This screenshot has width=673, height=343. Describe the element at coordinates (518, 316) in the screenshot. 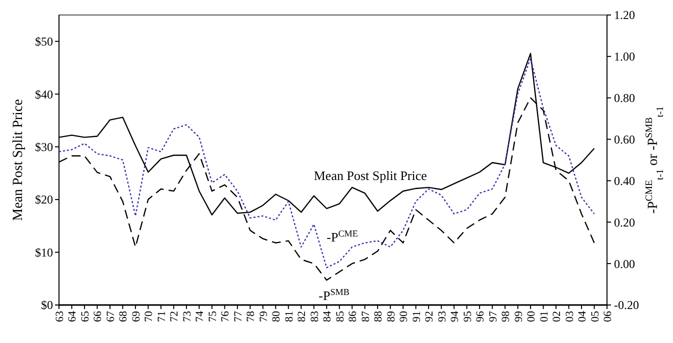

I see `x-tick-label: 99` at that location.